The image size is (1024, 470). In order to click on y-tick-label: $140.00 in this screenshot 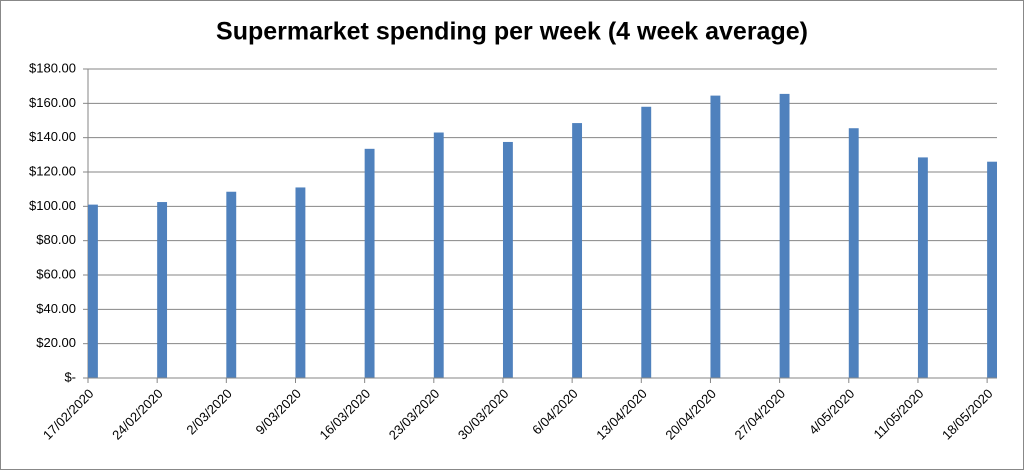, I will do `click(52, 136)`.